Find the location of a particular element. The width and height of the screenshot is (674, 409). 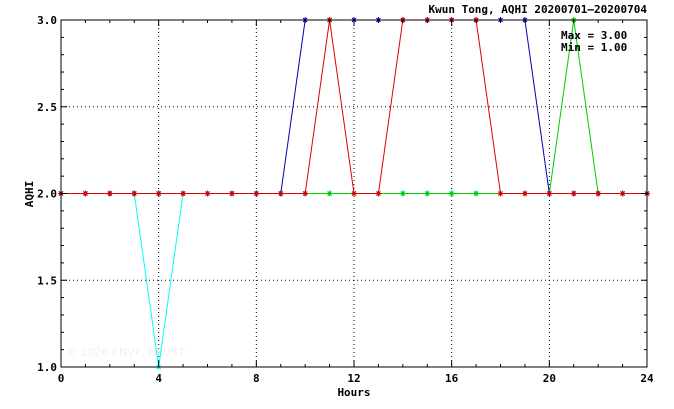

min-label: Min = 1.00 is located at coordinates (594, 47).